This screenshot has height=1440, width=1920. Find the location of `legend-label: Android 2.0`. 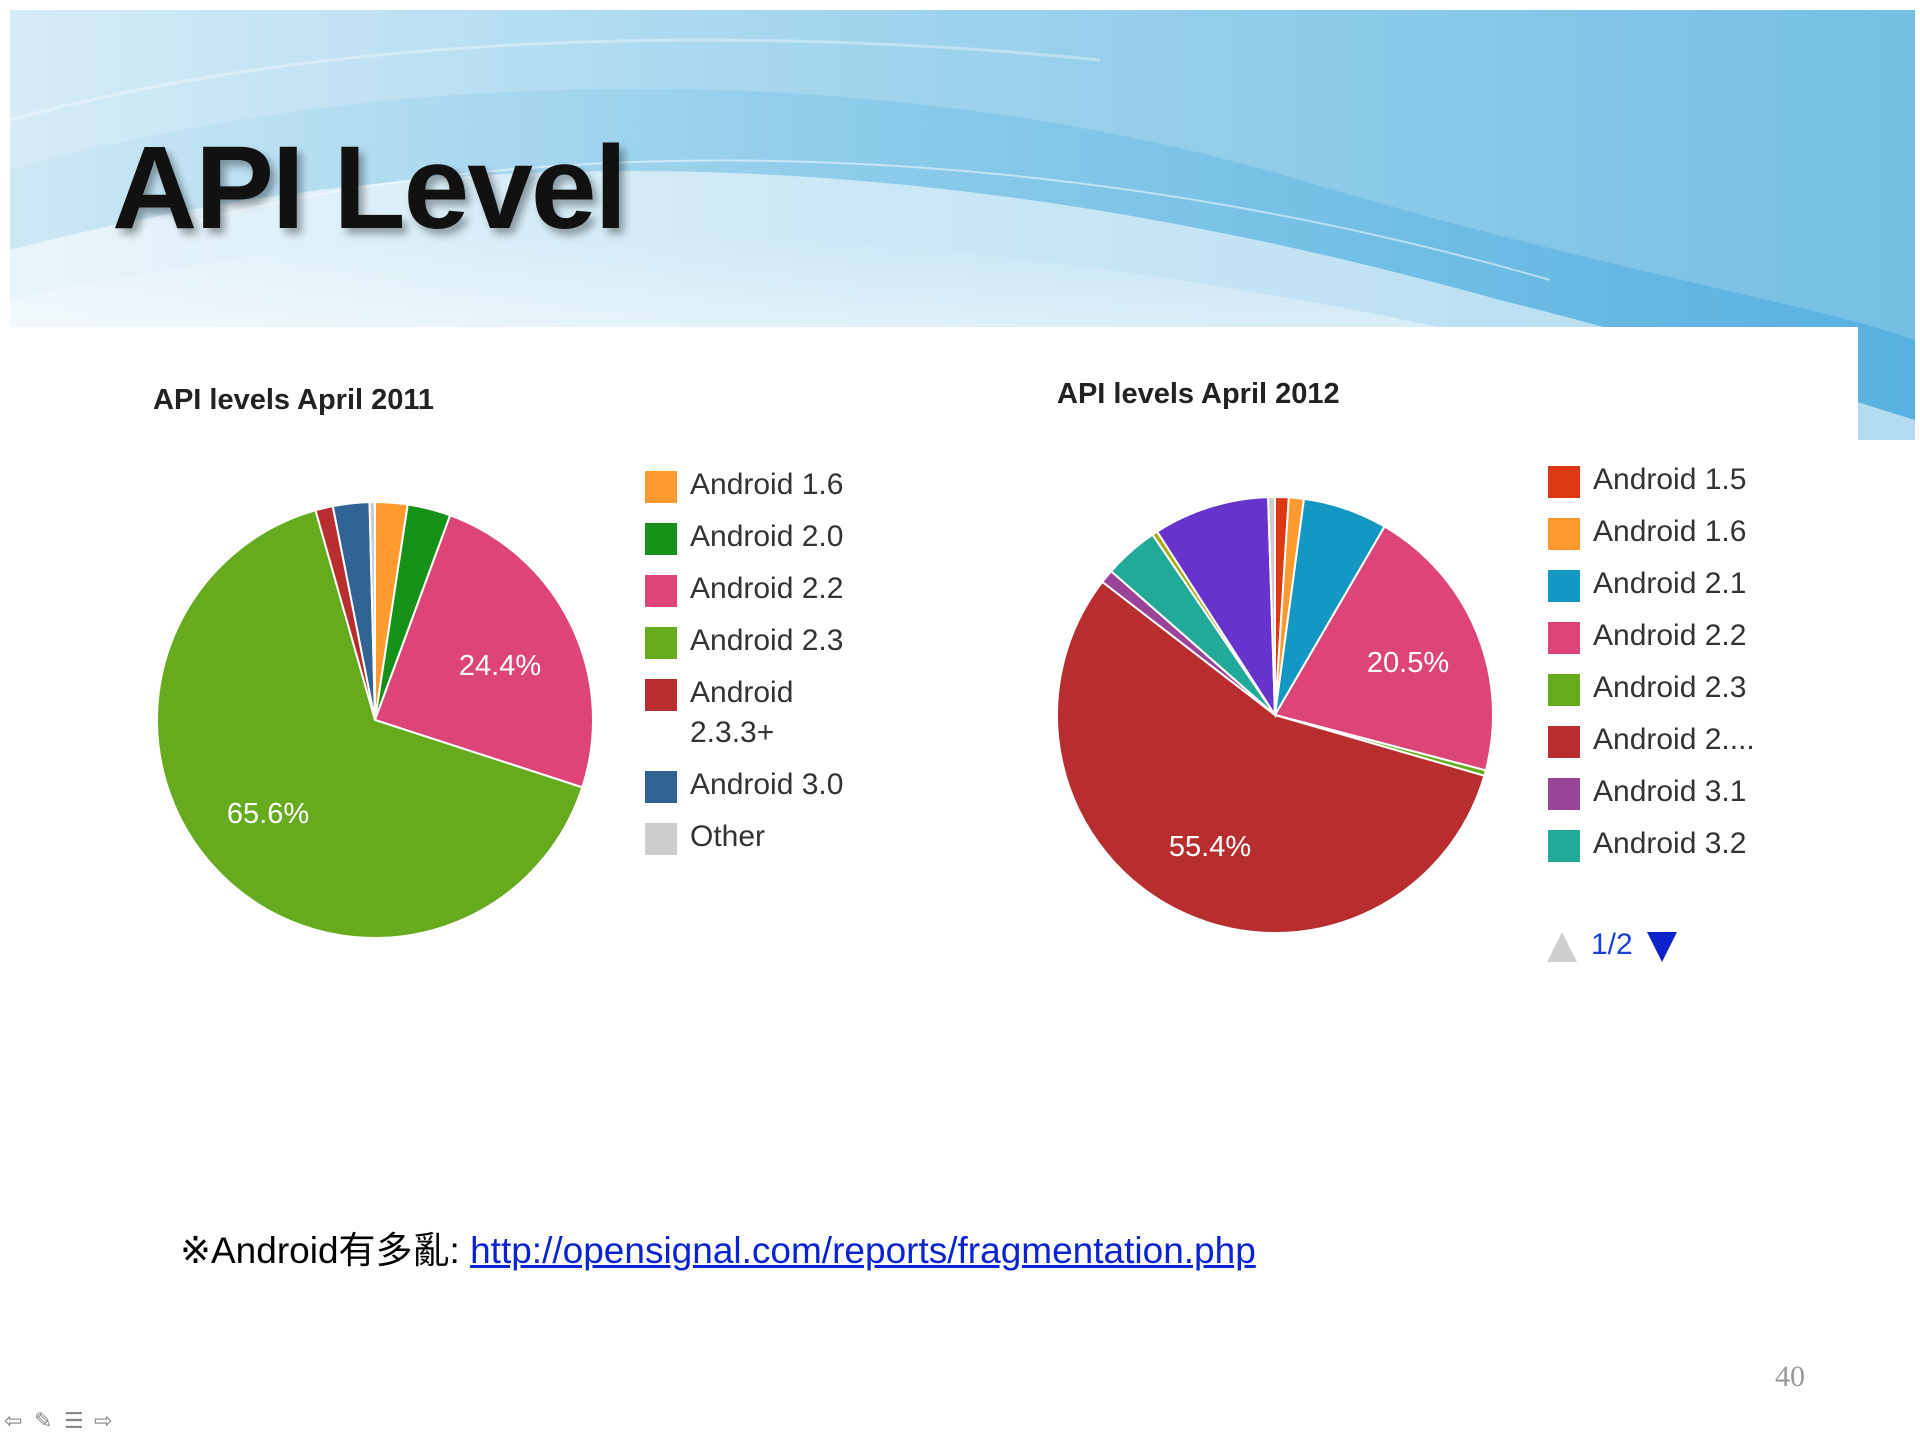

legend-label: Android 2.0 is located at coordinates (767, 536).